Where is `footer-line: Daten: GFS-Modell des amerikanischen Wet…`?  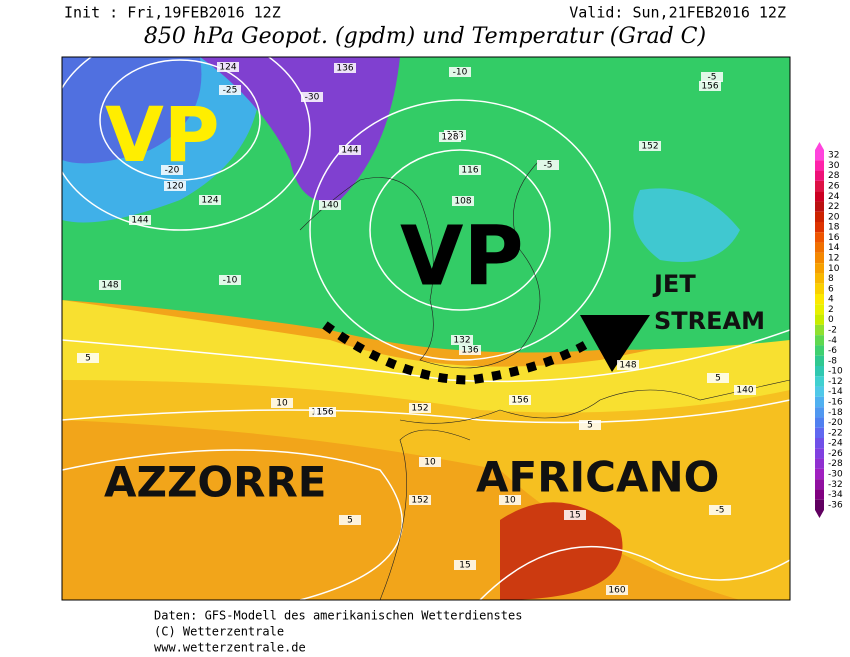 footer-line: Daten: GFS-Modell des amerikanischen Wet… is located at coordinates (338, 616).